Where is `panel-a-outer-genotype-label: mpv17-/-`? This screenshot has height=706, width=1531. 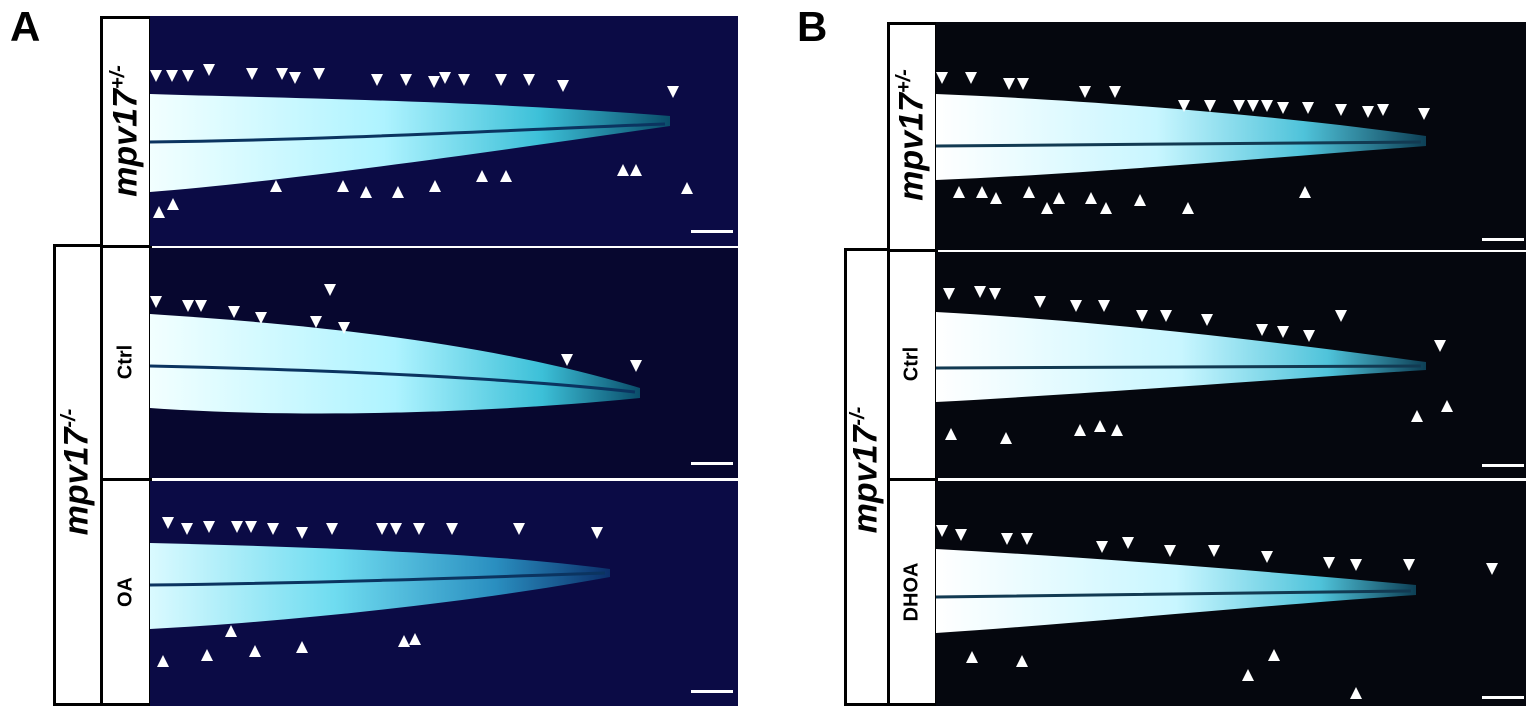 panel-a-outer-genotype-label: mpv17-/- is located at coordinates (77, 472).